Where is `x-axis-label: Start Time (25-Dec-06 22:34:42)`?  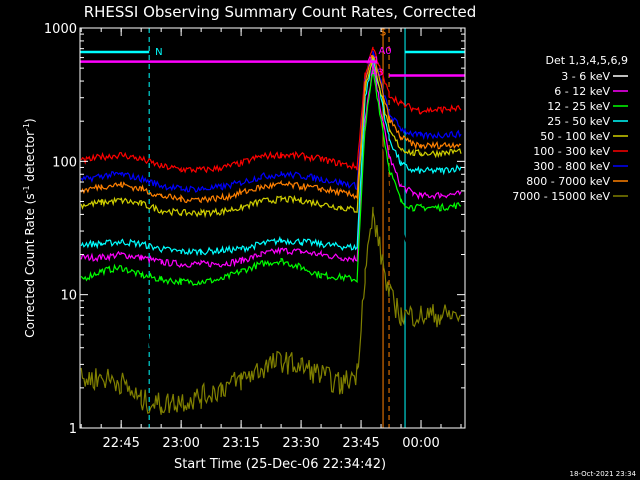 x-axis-label: Start Time (25-Dec-06 22:34:42) is located at coordinates (280, 464).